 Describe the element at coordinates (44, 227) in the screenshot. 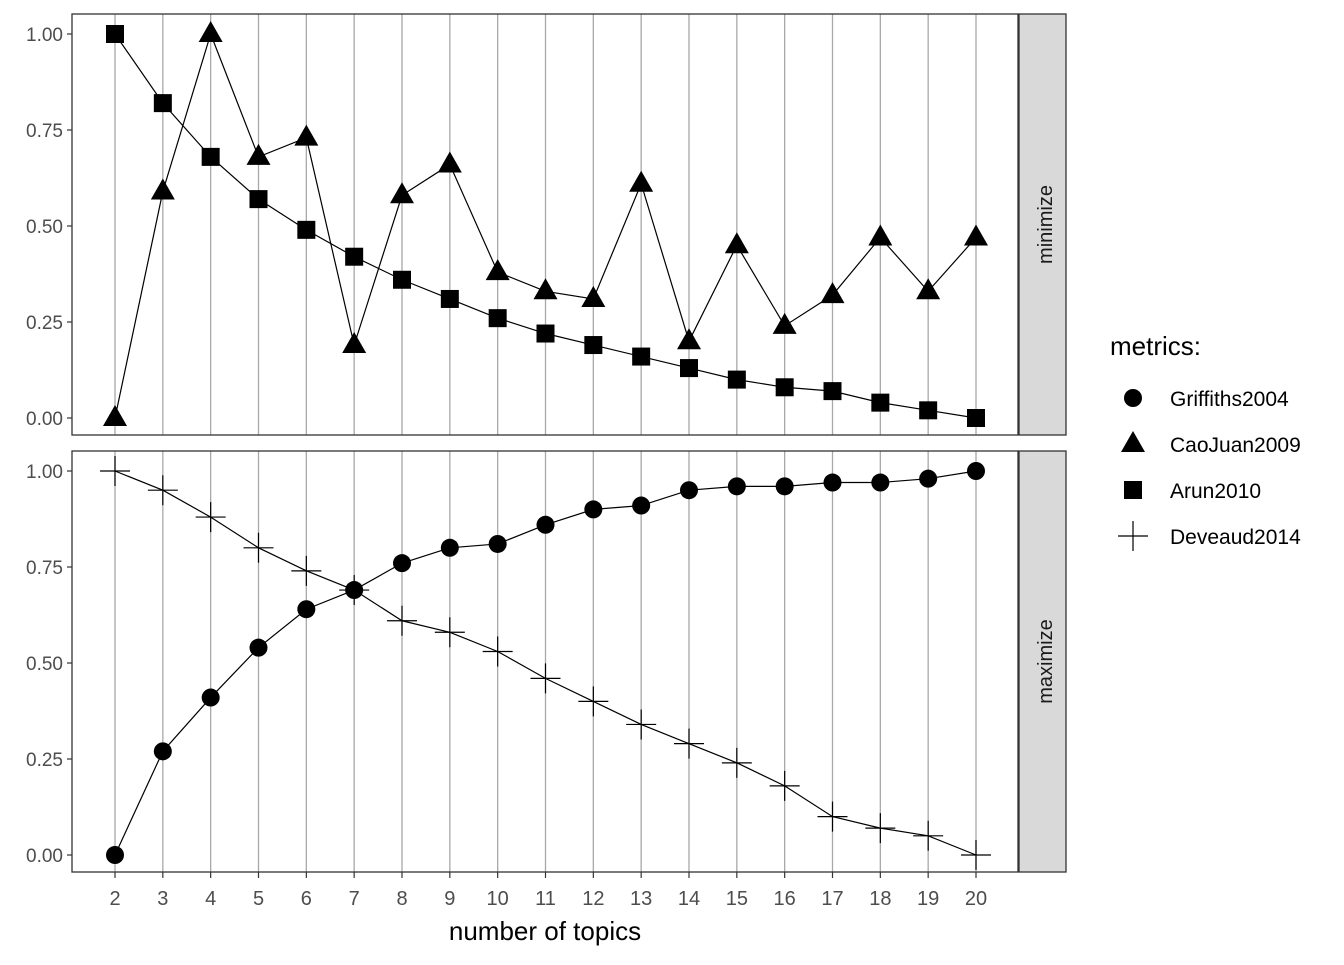

I see `y-tick-label: 0.50` at that location.